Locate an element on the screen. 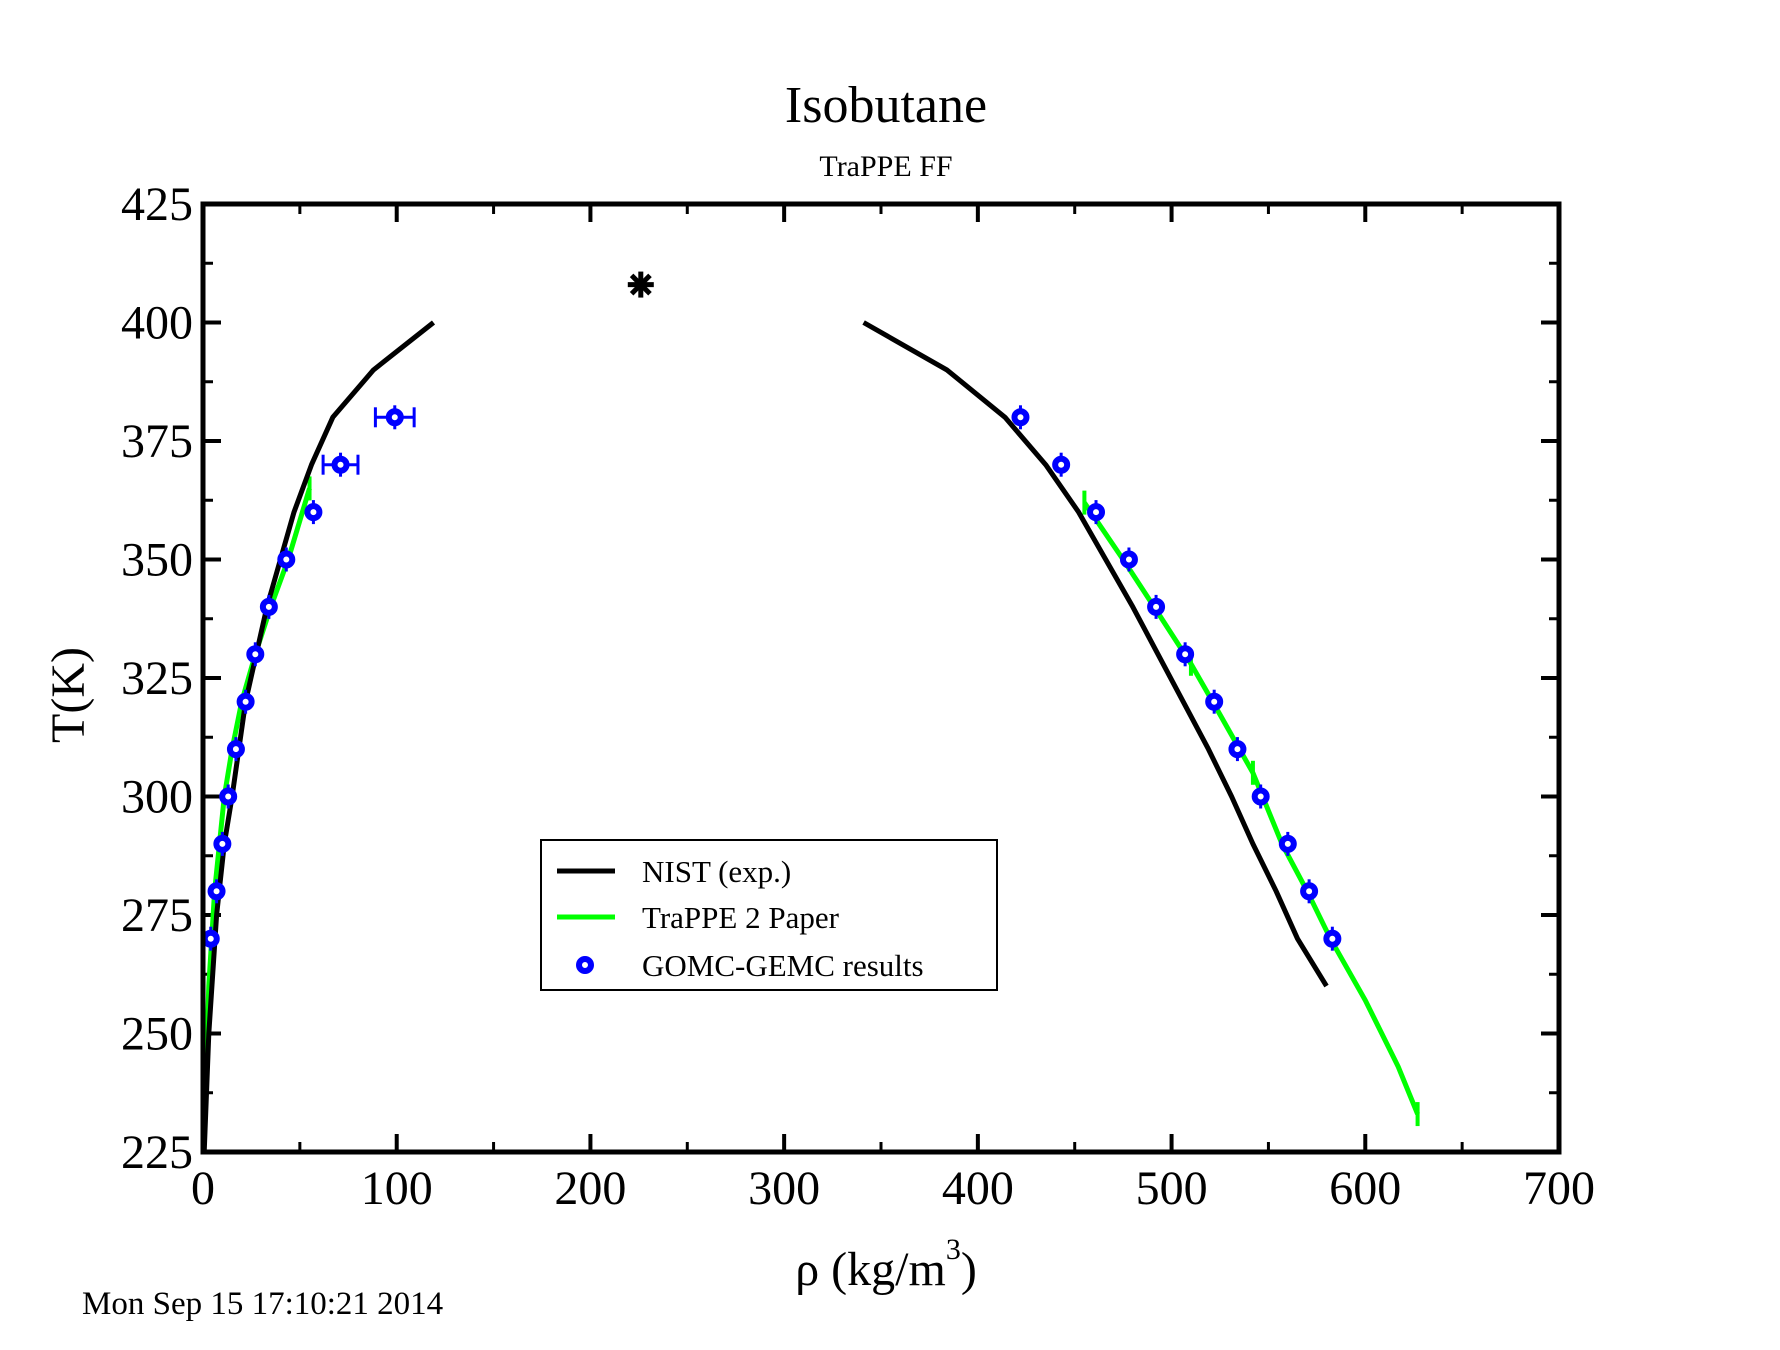 This screenshot has height=1350, width=1780. y-tick-label: 400 is located at coordinates (157, 323).